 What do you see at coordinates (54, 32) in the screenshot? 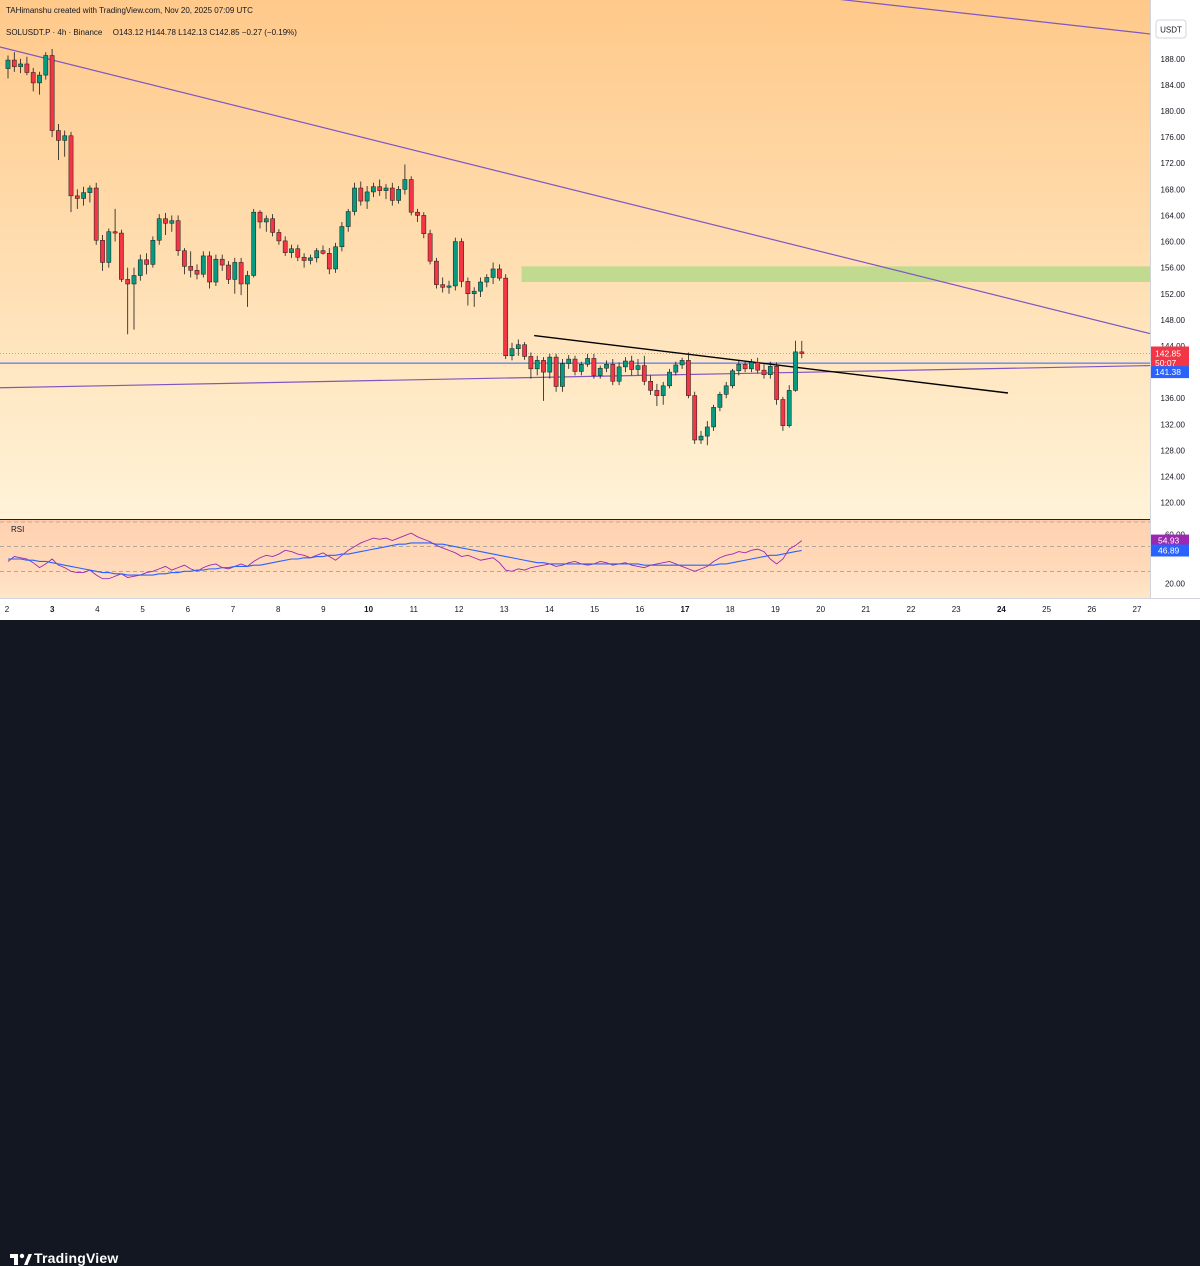
I see `symbol-title: SOLUSDT.P · 4h · Binance` at bounding box center [54, 32].